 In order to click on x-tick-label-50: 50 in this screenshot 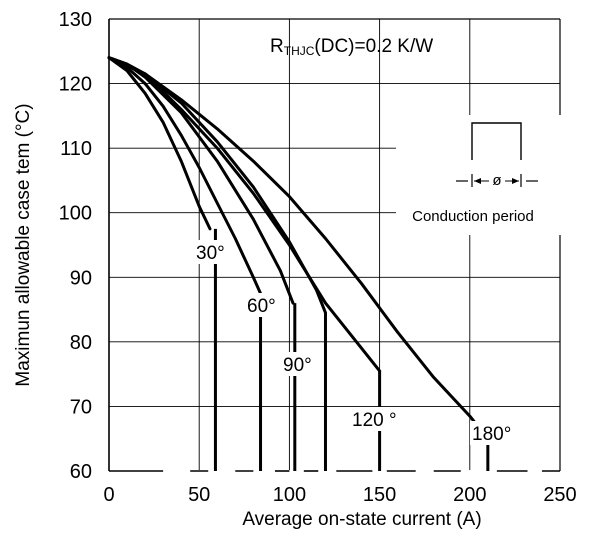, I will do `click(199, 495)`.